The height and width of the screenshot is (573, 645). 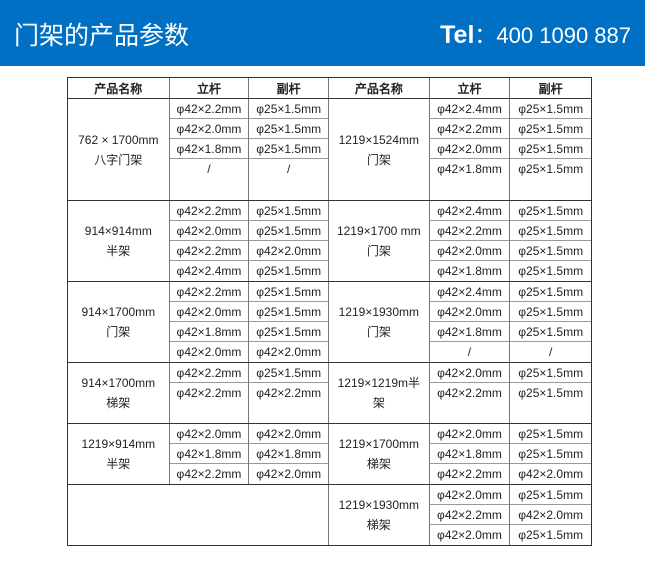 I want to click on product-name-cell: 1219×1930mm 梯架, so click(x=379, y=515).